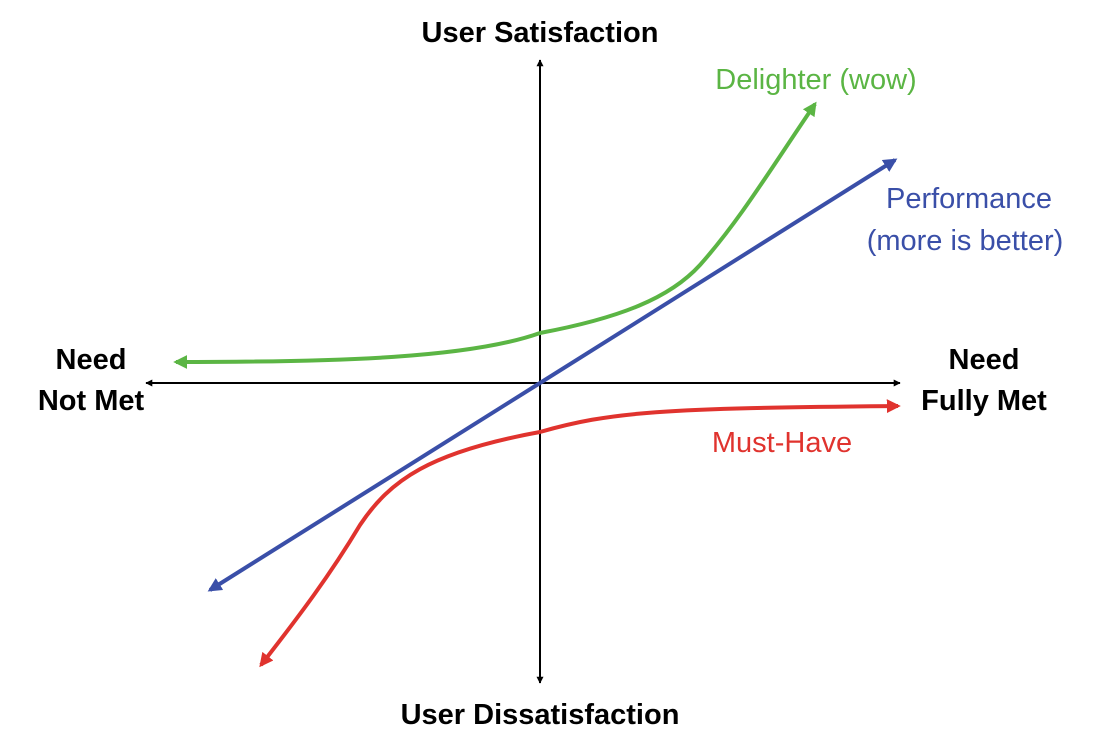 This screenshot has height=742, width=1098. Describe the element at coordinates (984, 401) in the screenshot. I see `right-axis-label-line2: Fully Met` at that location.